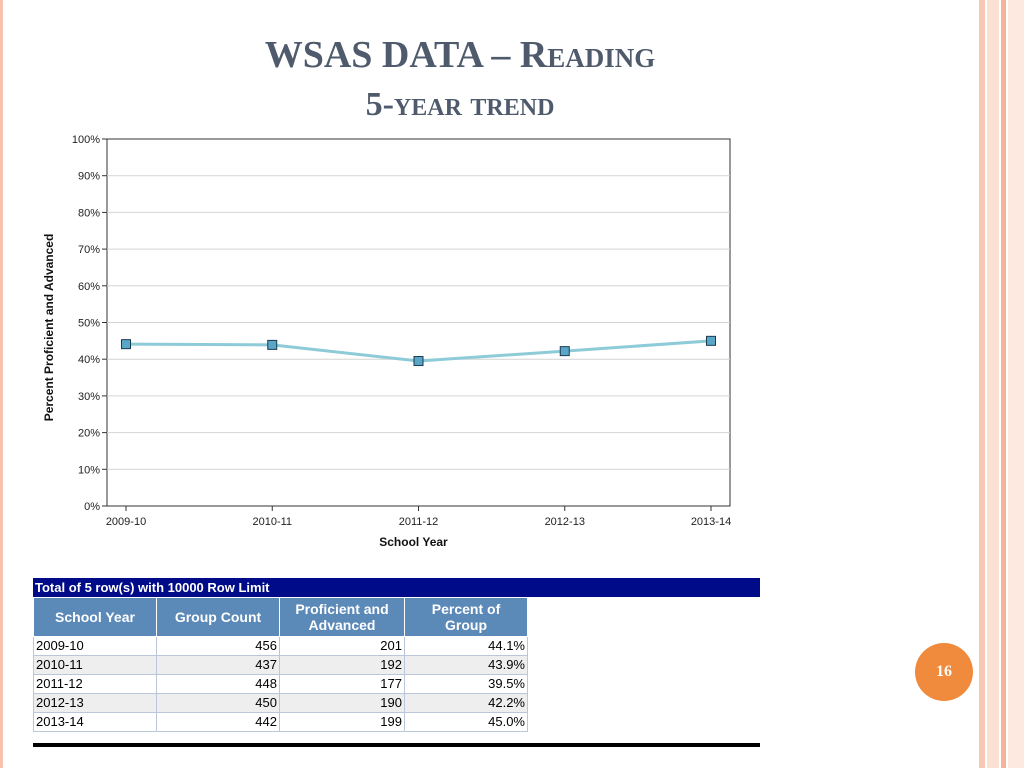 Image resolution: width=1024 pixels, height=768 pixels. Describe the element at coordinates (218, 646) in the screenshot. I see `cell-group-count: 456` at that location.